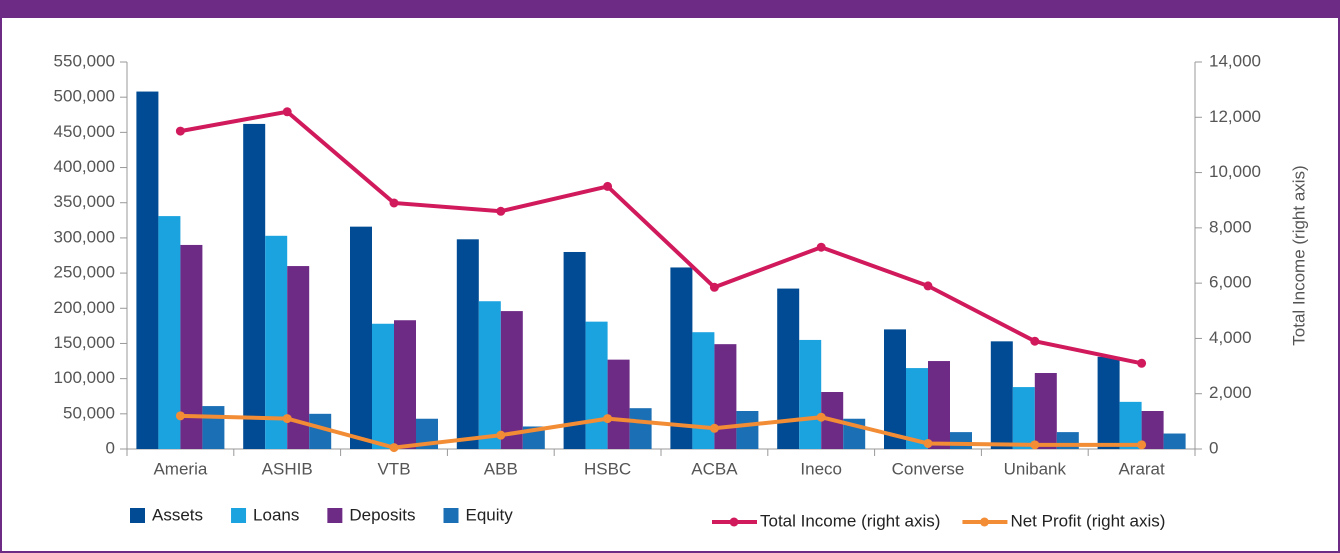 The height and width of the screenshot is (553, 1340). Describe the element at coordinates (84, 236) in the screenshot. I see `y-tick-label: 300,000` at that location.